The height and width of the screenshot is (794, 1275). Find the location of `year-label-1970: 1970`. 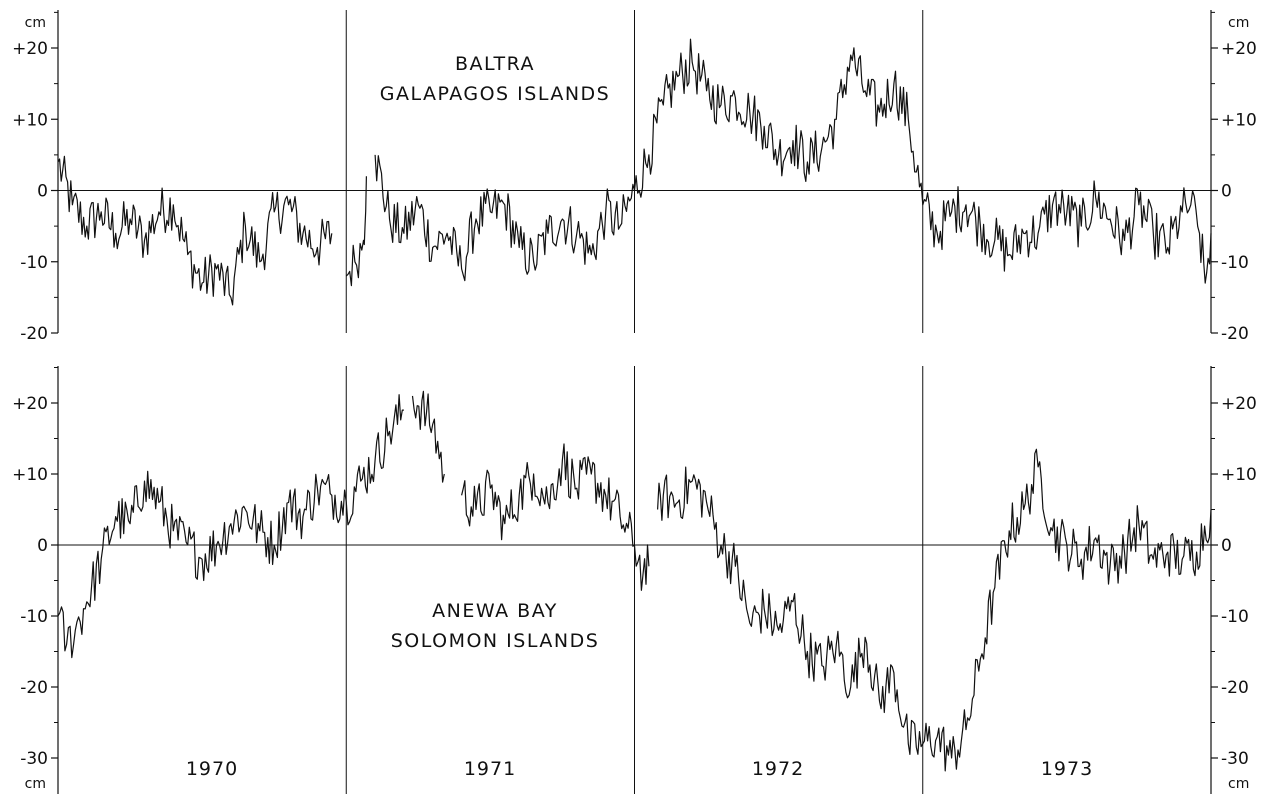

year-label-1970: 1970 is located at coordinates (212, 769).